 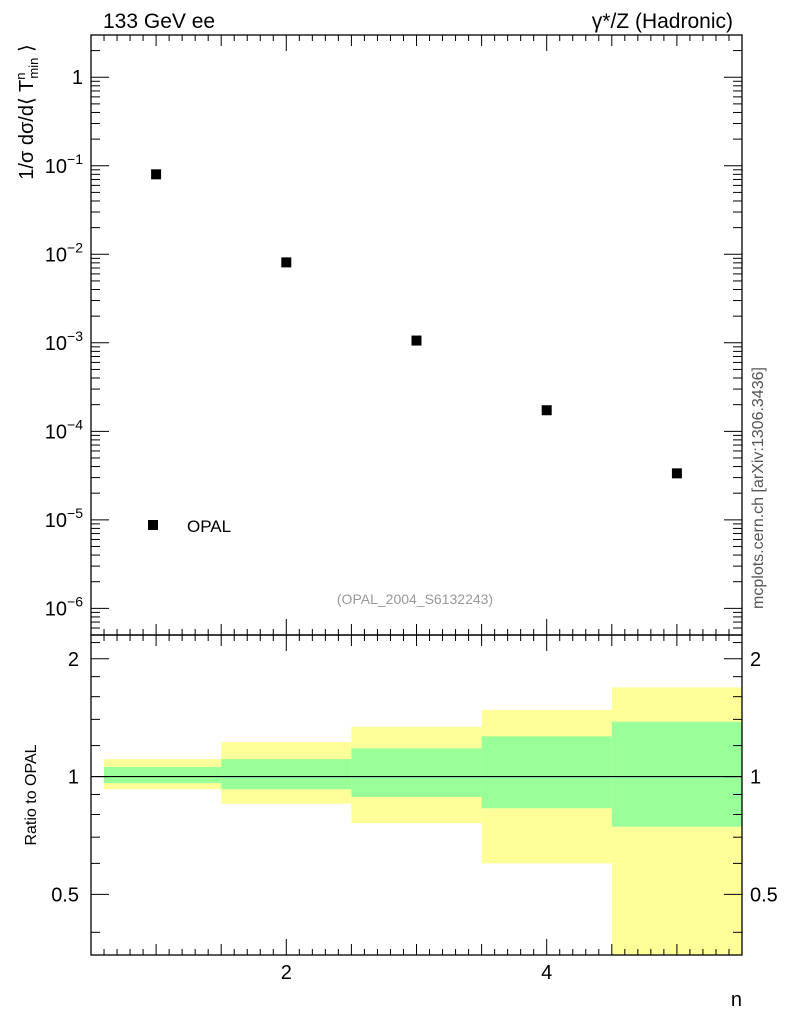 What do you see at coordinates (64, 429) in the screenshot?
I see `y-tick-label: 10⁻⁴` at bounding box center [64, 429].